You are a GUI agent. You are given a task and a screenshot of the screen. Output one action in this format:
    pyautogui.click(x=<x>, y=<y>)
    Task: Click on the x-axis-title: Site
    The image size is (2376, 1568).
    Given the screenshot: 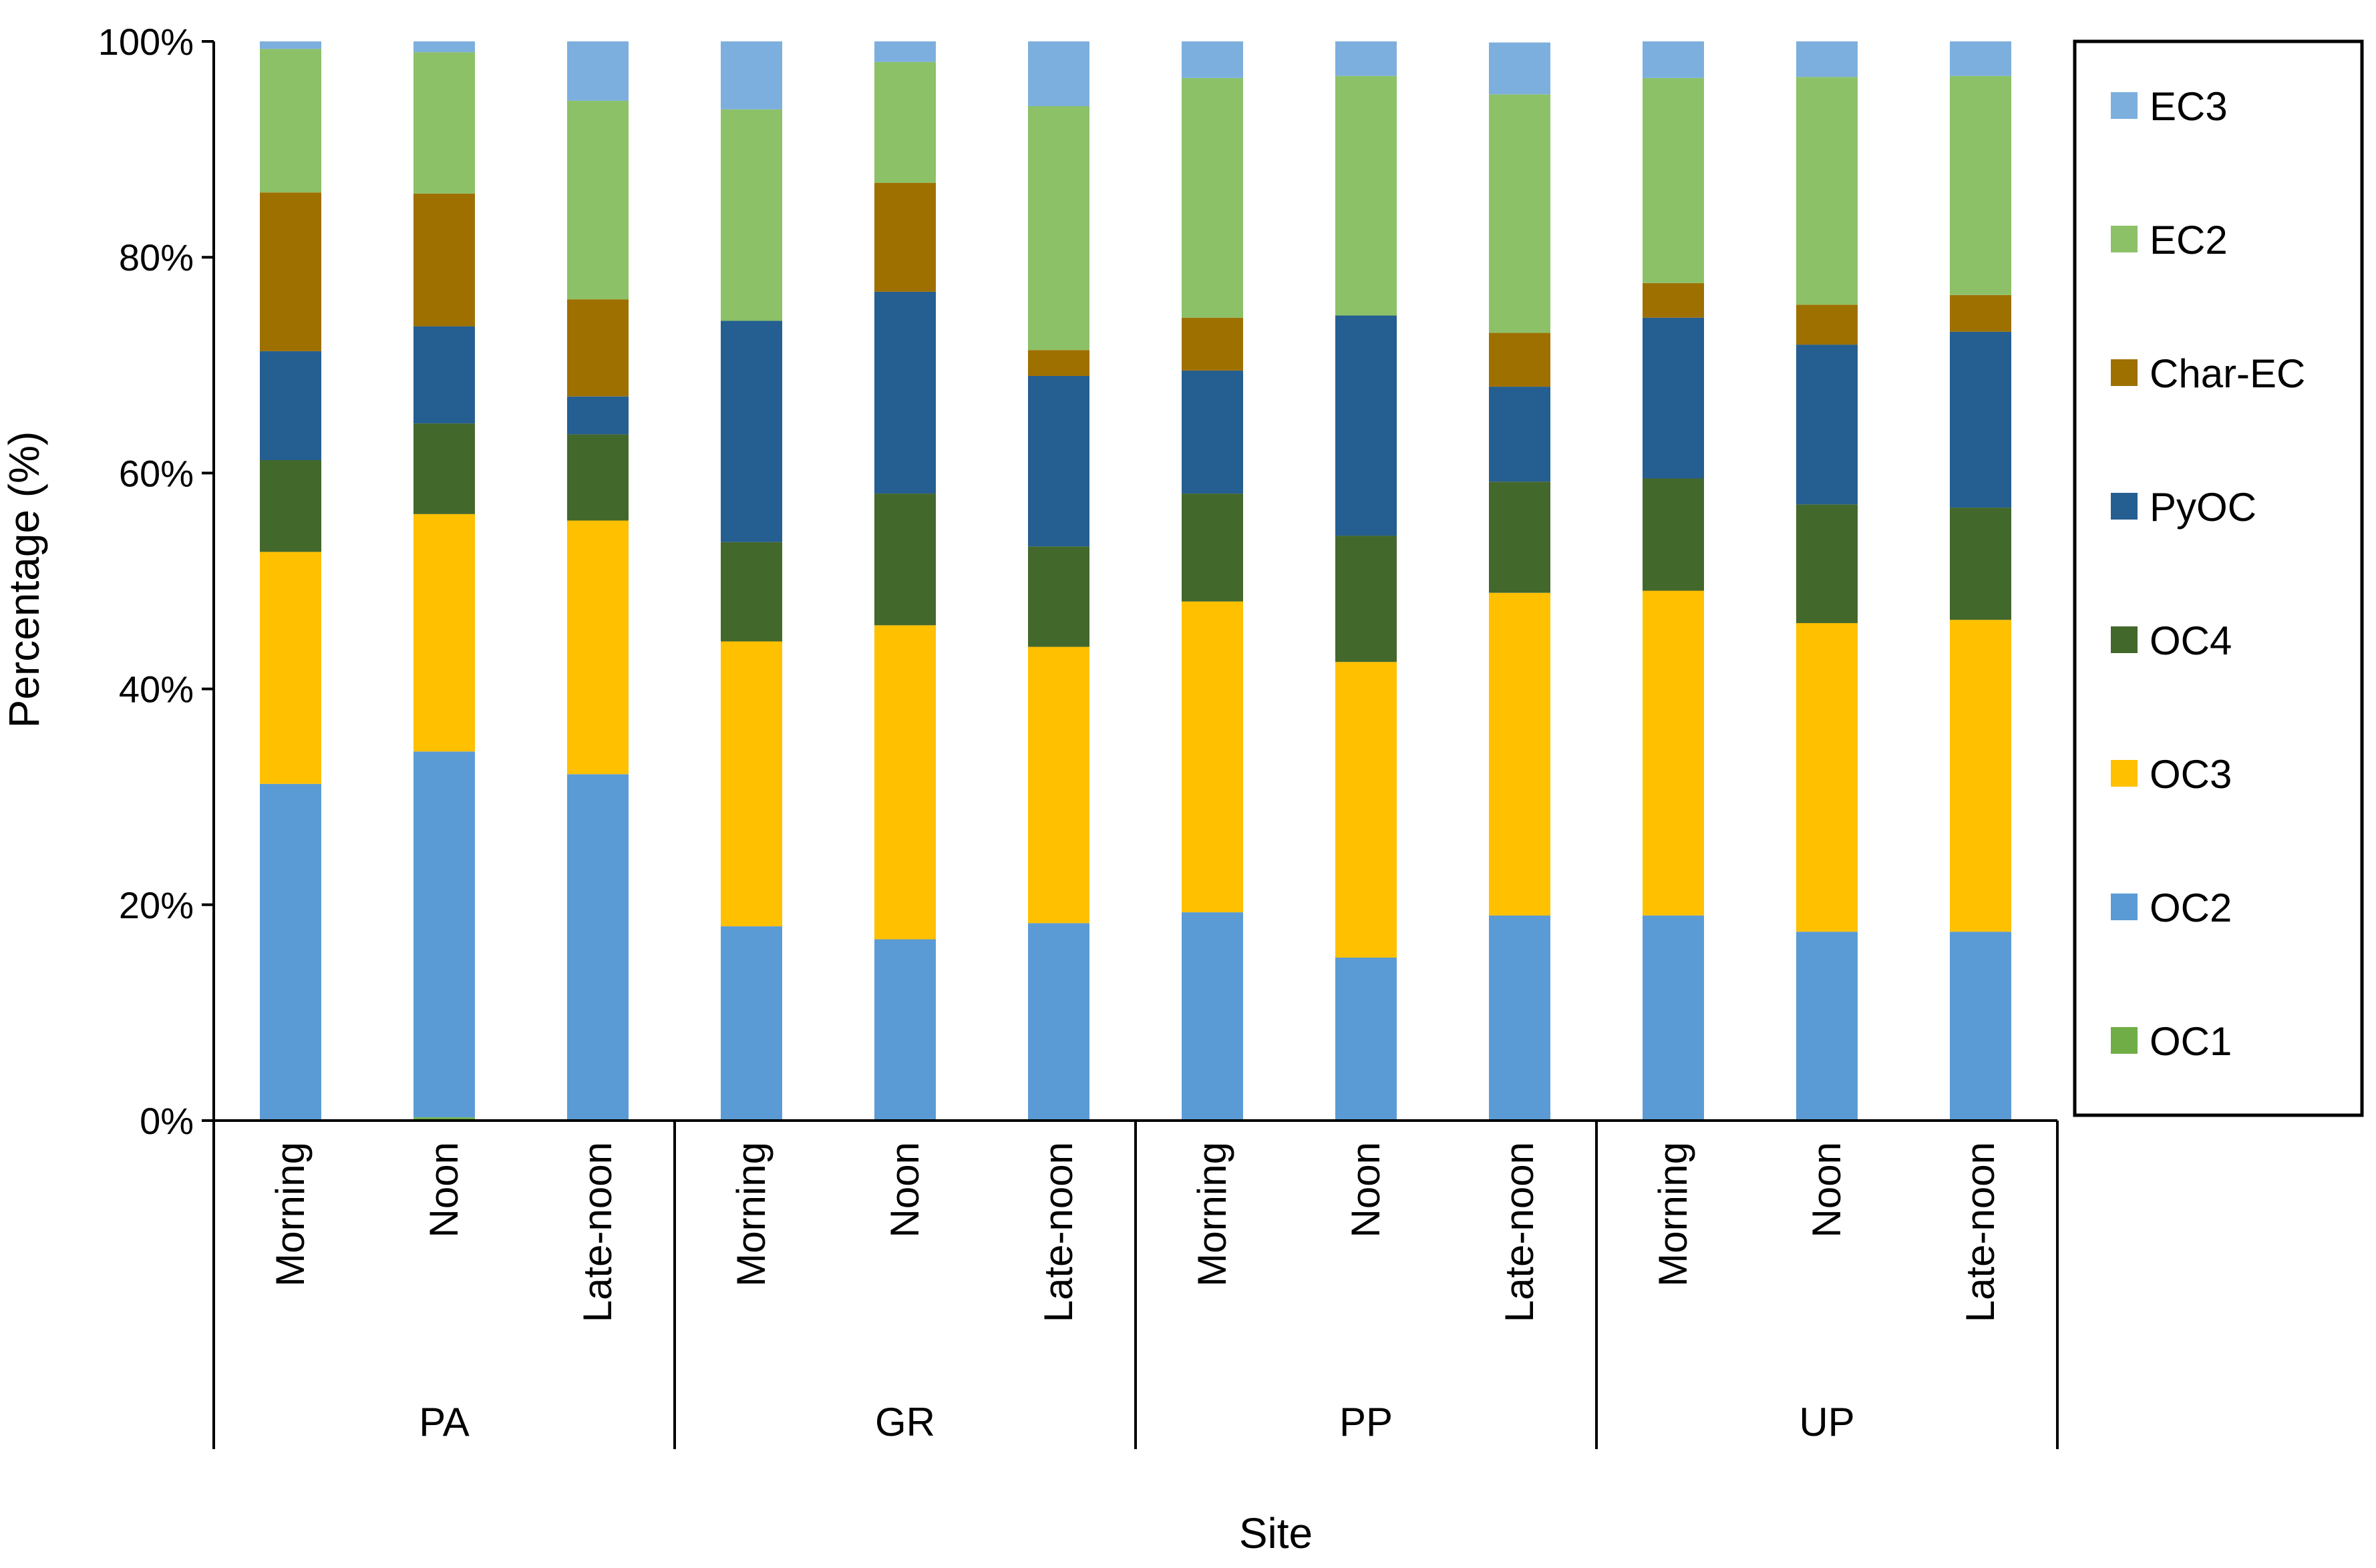 What is the action you would take?
    pyautogui.click(x=1276, y=1533)
    